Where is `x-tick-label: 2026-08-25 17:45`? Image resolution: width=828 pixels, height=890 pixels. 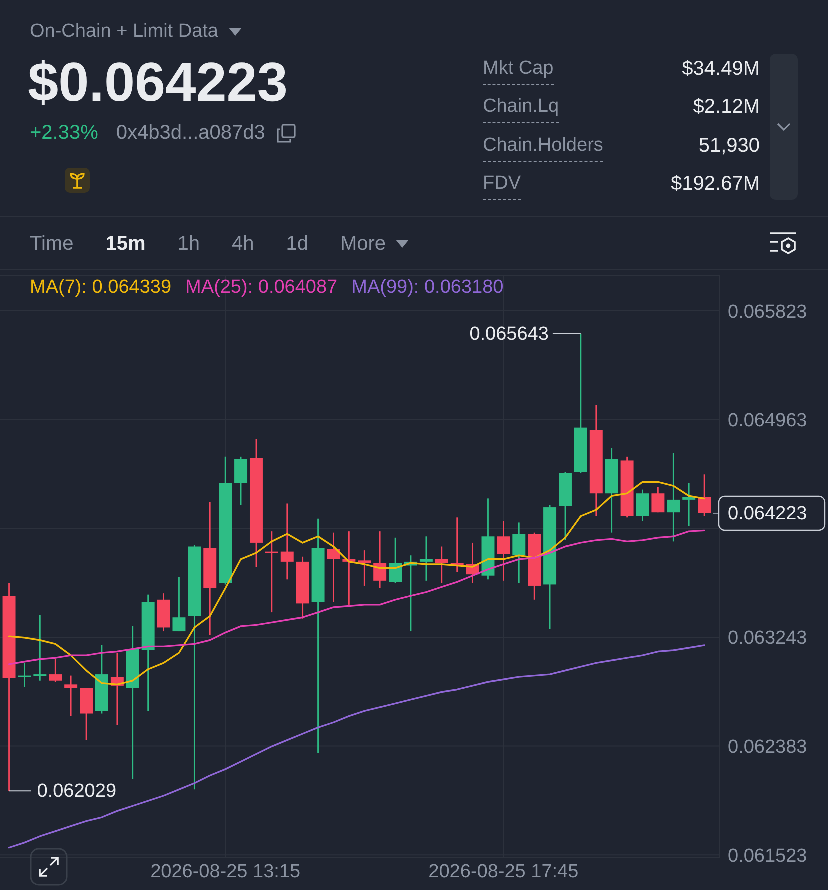 x-tick-label: 2026-08-25 17:45 is located at coordinates (503, 871).